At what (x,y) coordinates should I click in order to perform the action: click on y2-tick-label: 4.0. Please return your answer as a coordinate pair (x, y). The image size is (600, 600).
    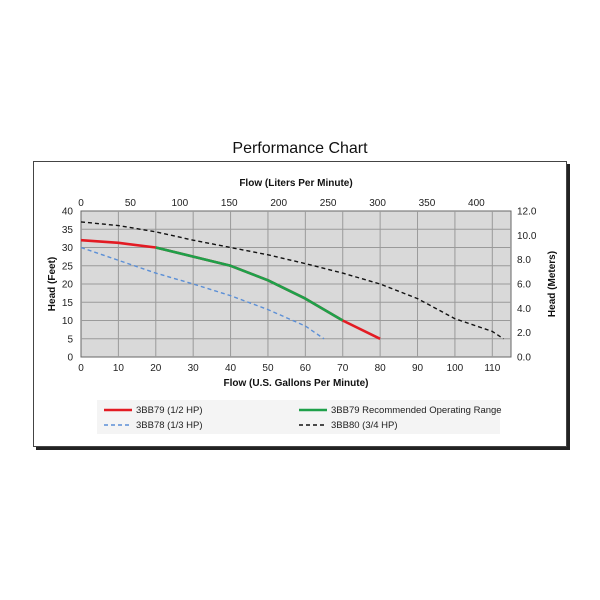
    Looking at the image, I should click on (524, 309).